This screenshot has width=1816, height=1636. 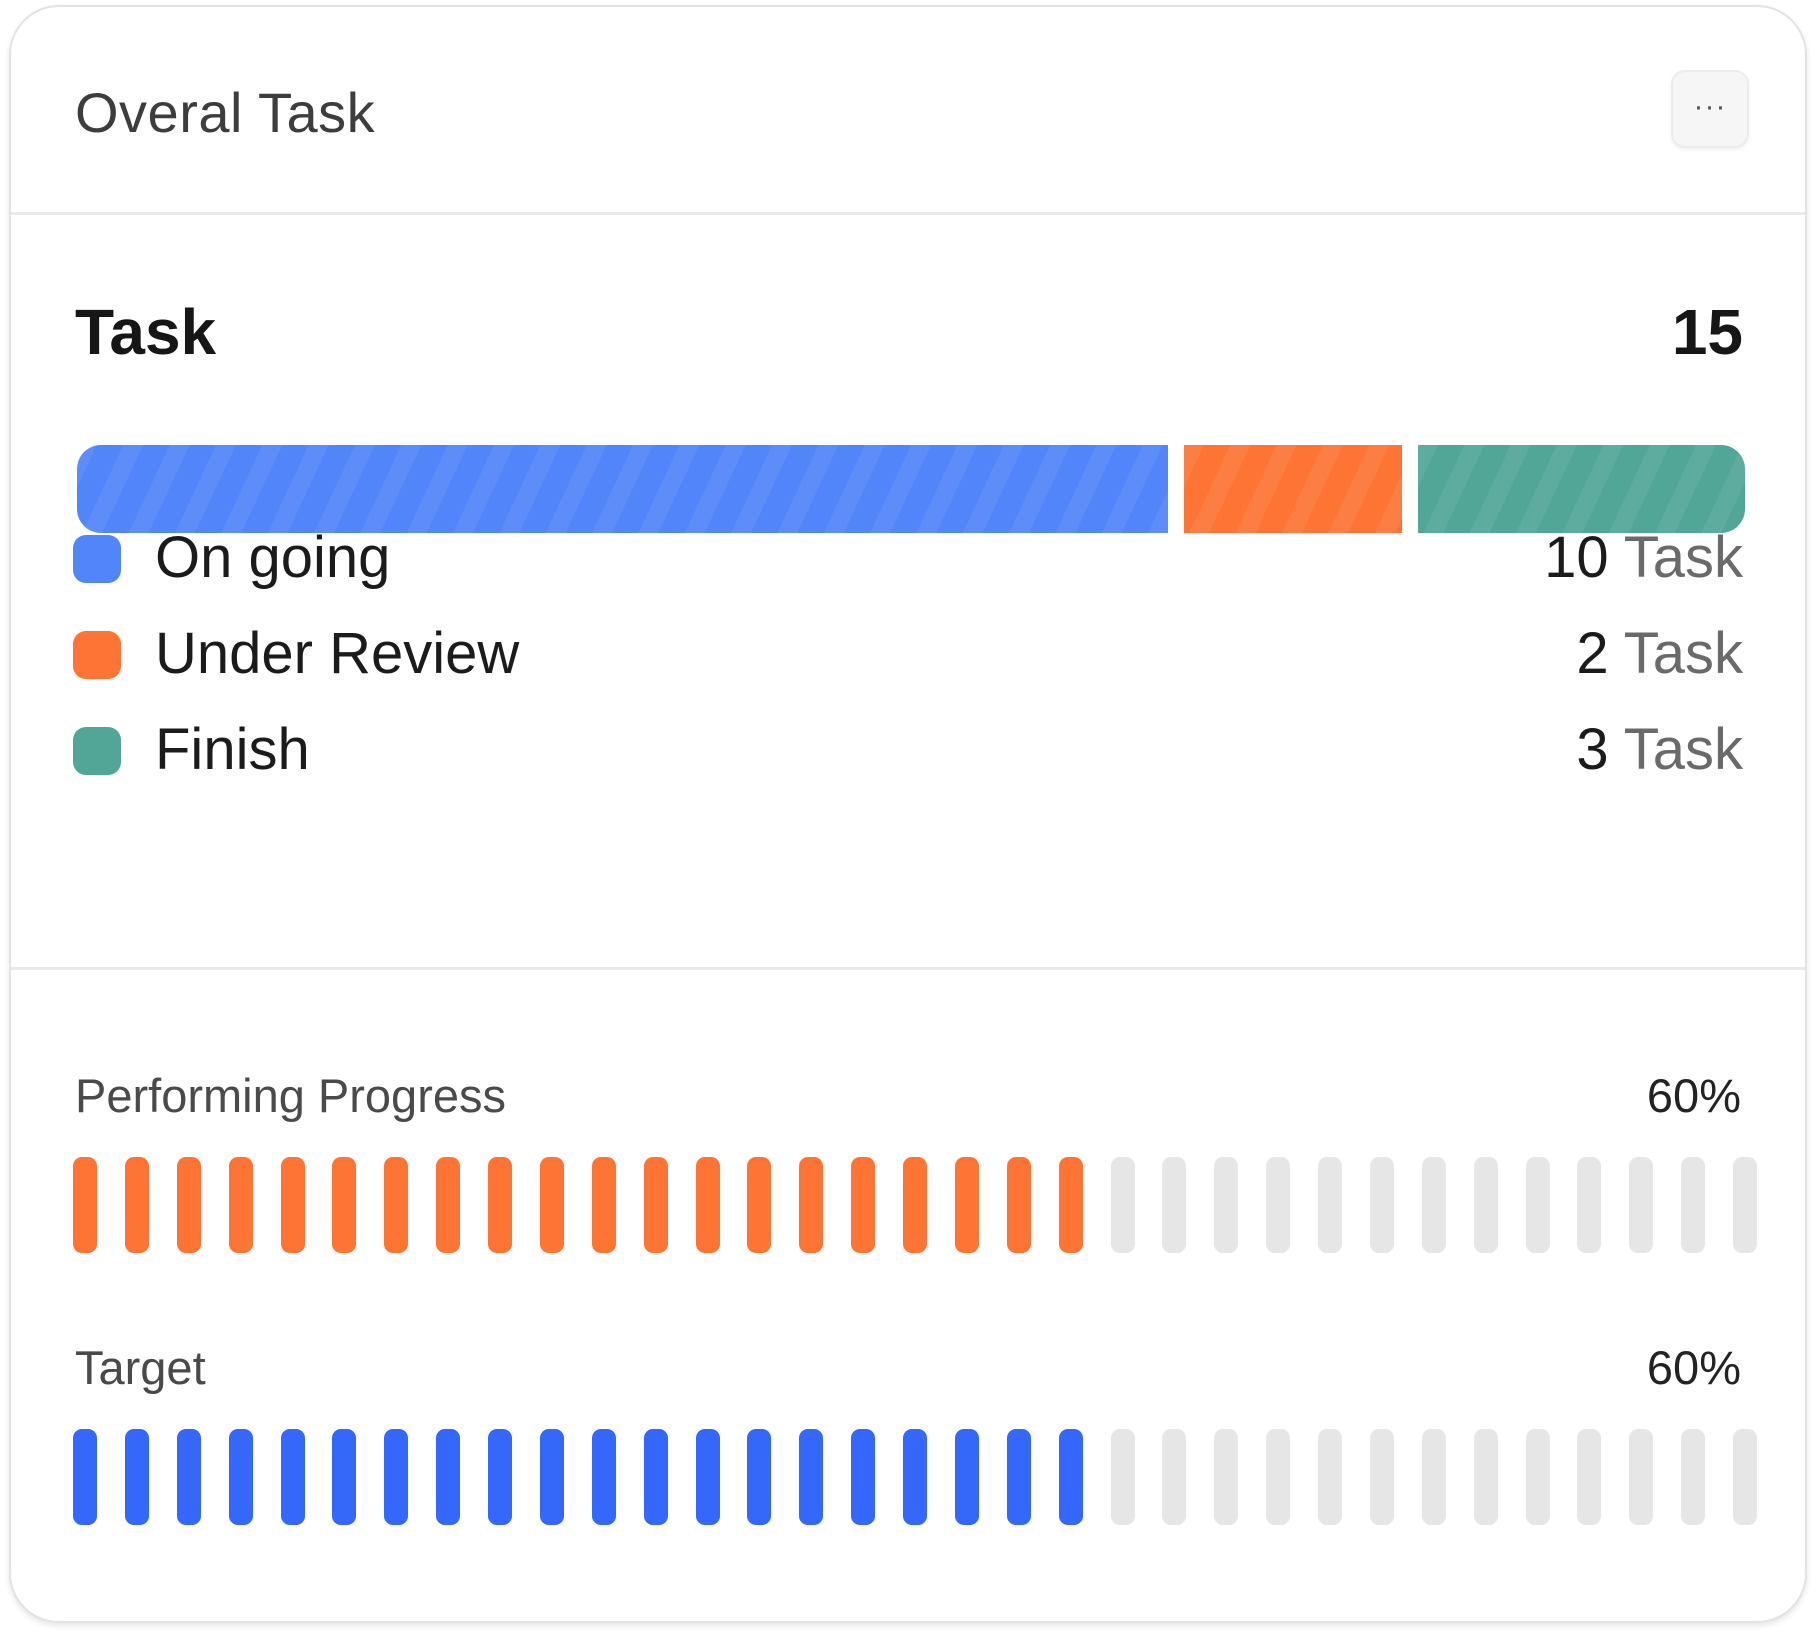 I want to click on card-header: Overal Task ···, so click(x=908, y=111).